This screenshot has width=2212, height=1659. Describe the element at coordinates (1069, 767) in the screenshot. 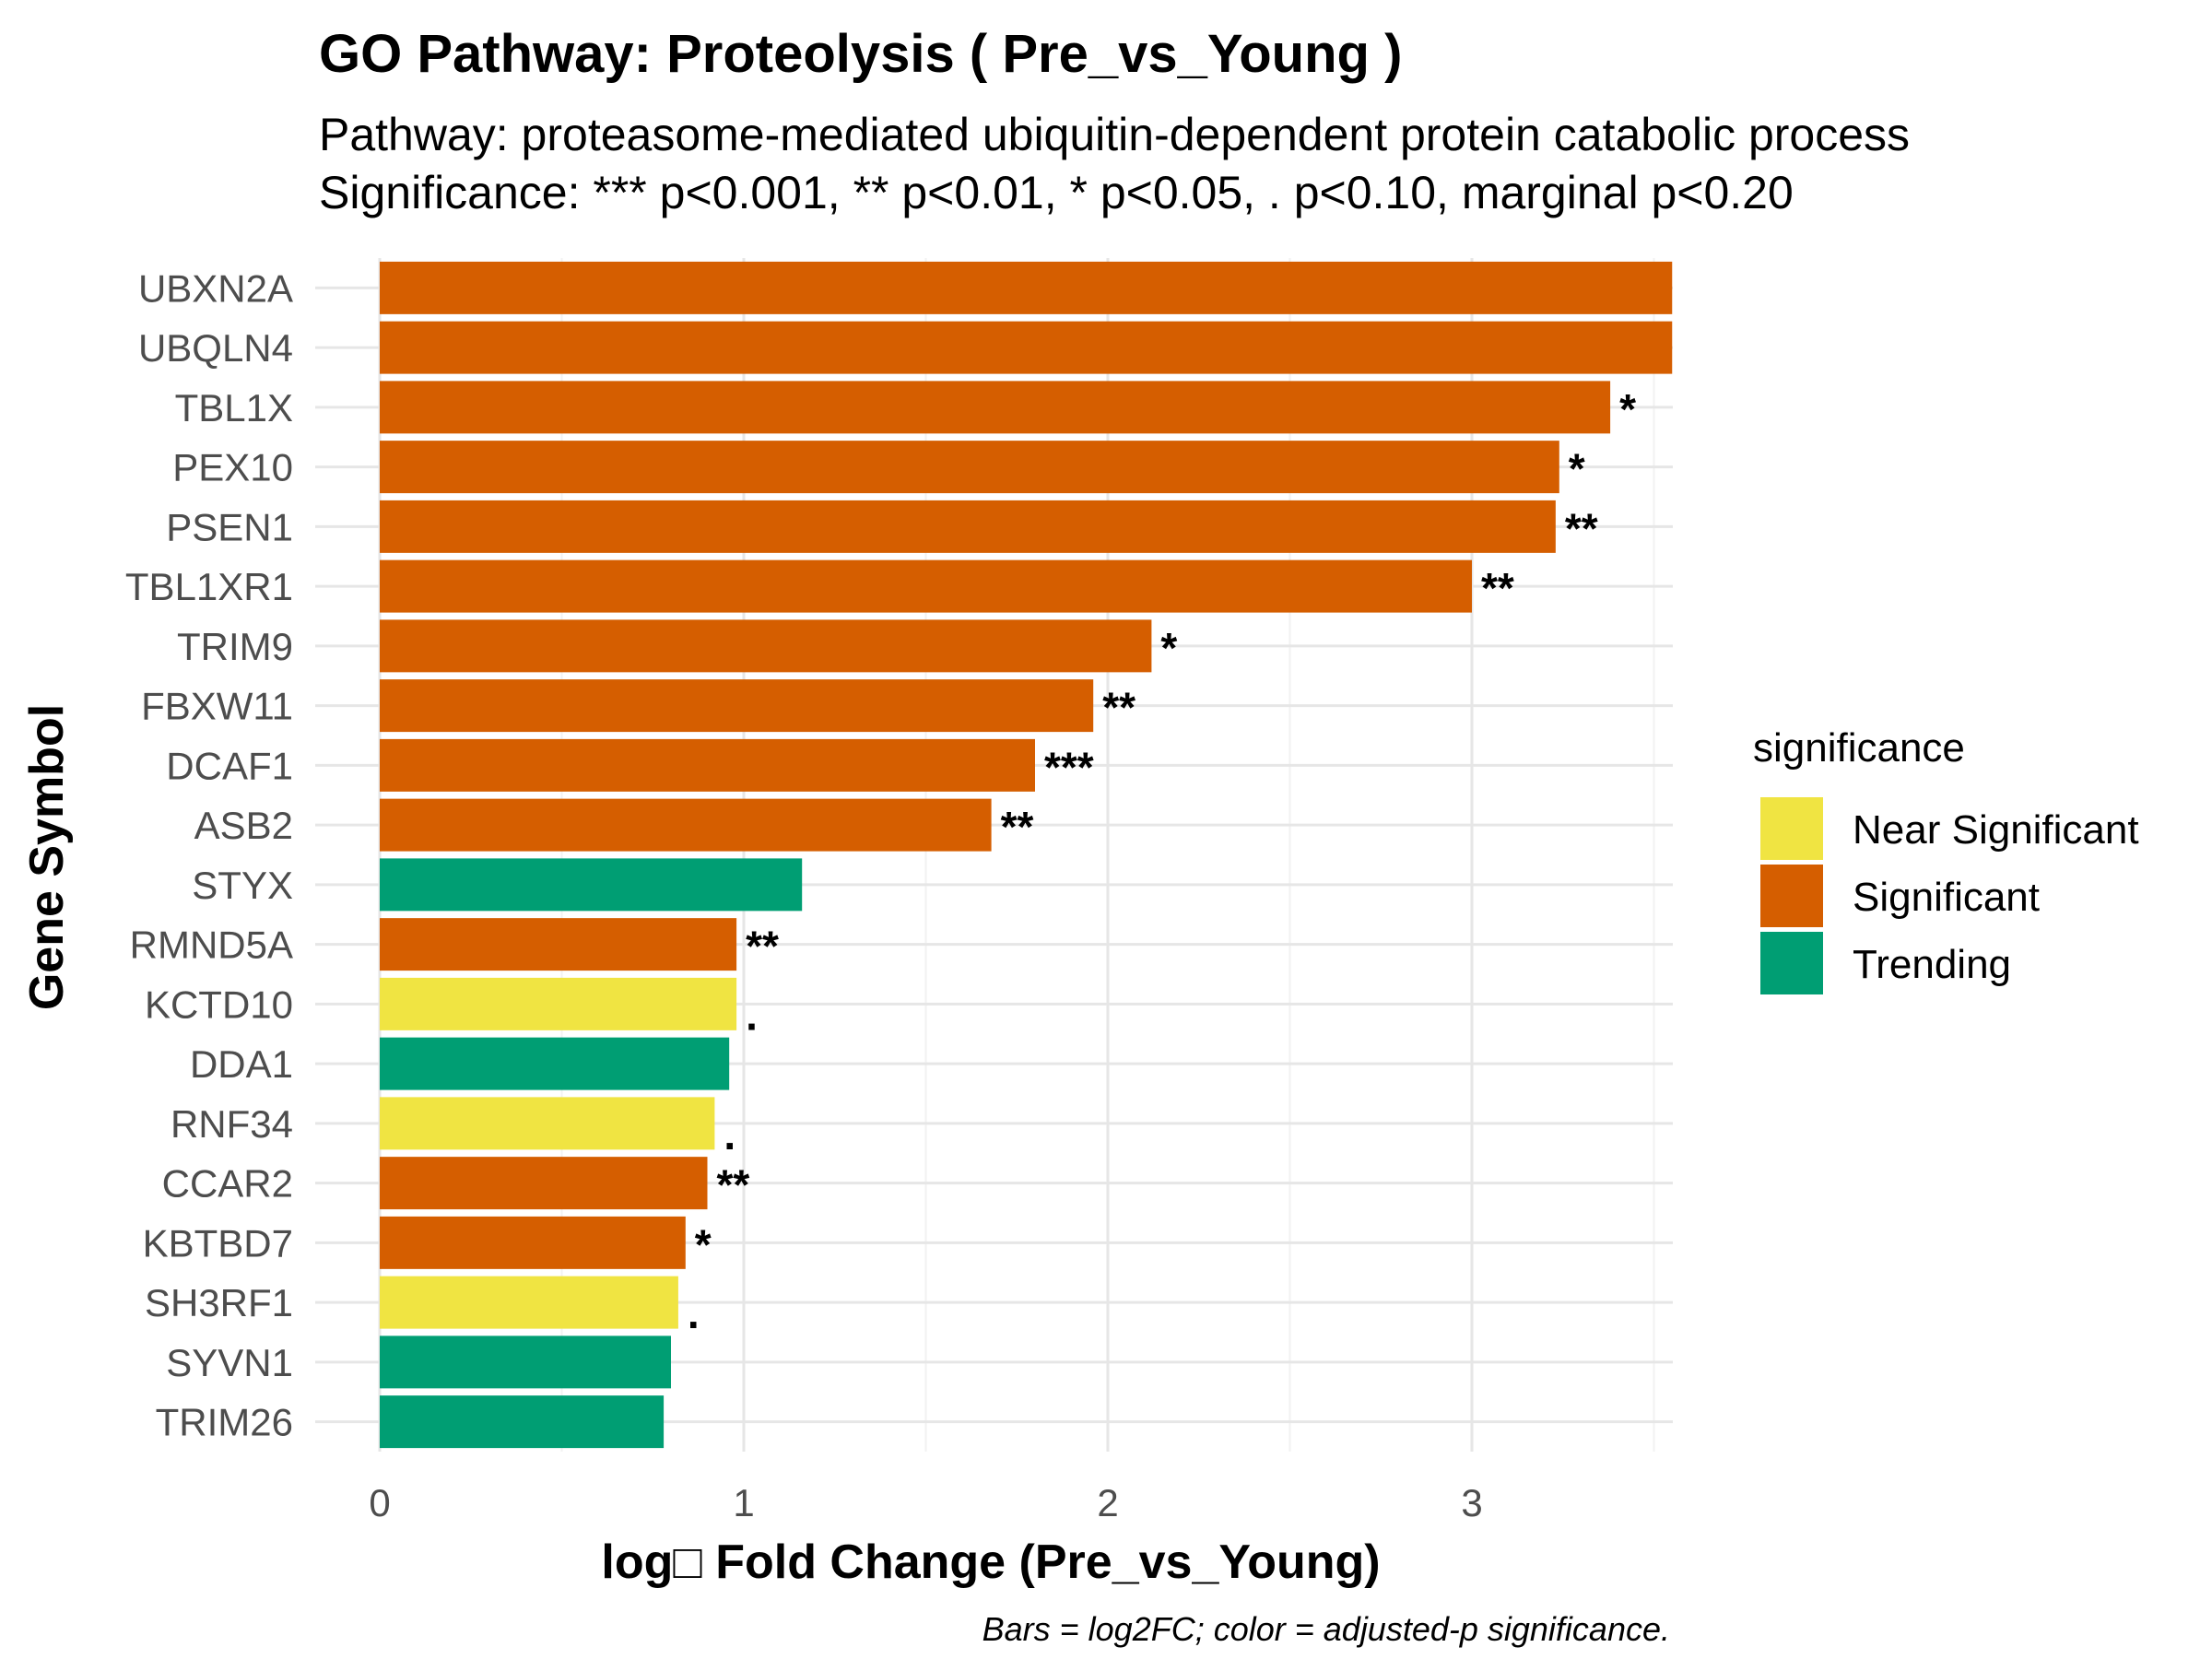

I see `significance-label-dcaf1: ***` at that location.